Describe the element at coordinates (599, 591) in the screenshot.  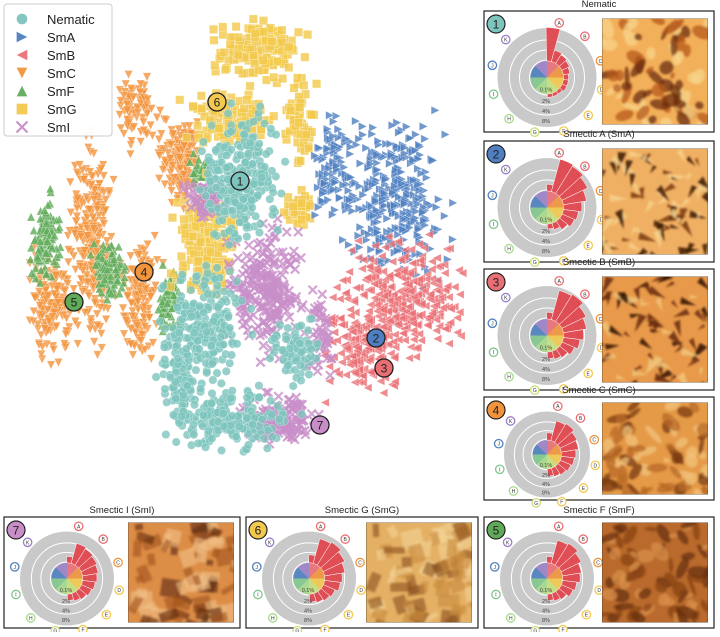
I see `polar-letter-D: D` at that location.